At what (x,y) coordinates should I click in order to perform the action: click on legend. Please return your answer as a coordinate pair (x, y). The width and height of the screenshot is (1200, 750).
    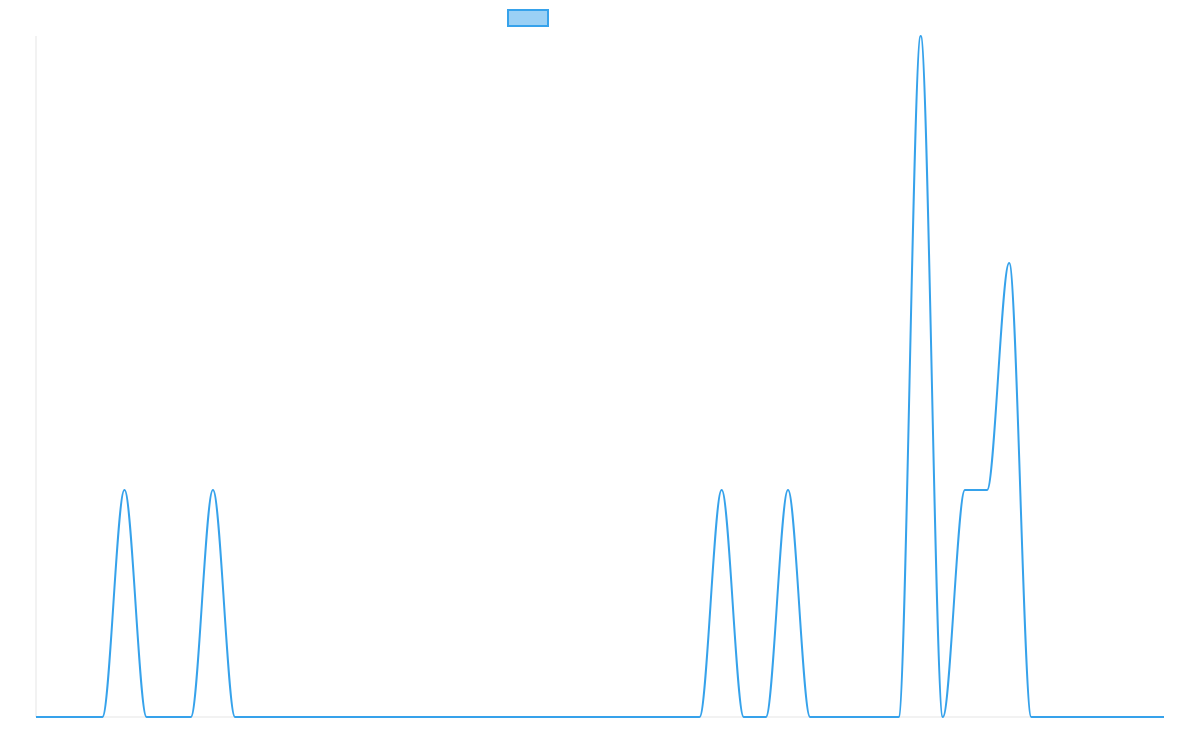
    Looking at the image, I should click on (528, 18).